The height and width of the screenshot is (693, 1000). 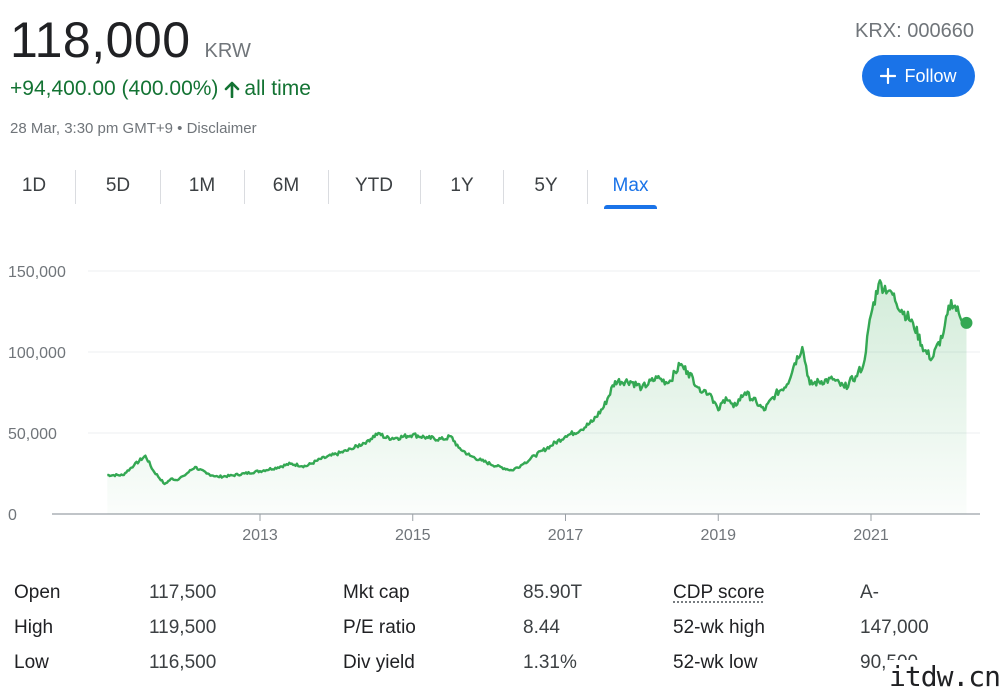 What do you see at coordinates (914, 31) in the screenshot?
I see `ticker-symbol: KRX: 000660` at bounding box center [914, 31].